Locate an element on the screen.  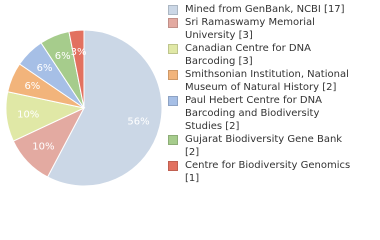
slice-label: 3% is located at coordinates (79, 52).